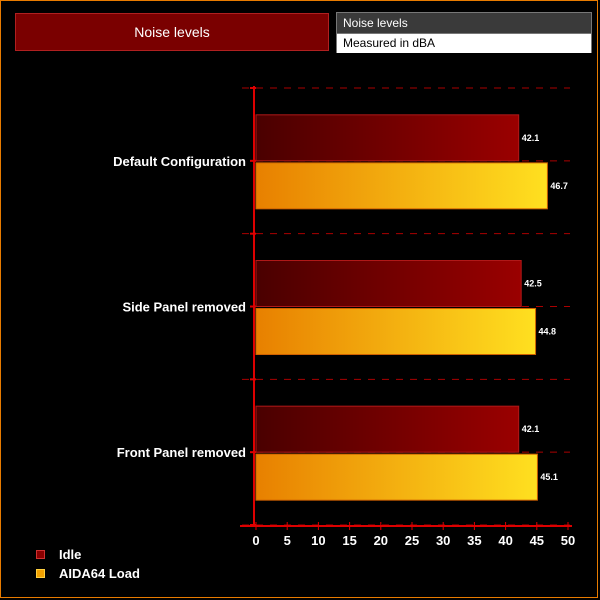 This screenshot has width=600, height=600. What do you see at coordinates (505, 540) in the screenshot?
I see `x-tick-label: 40` at bounding box center [505, 540].